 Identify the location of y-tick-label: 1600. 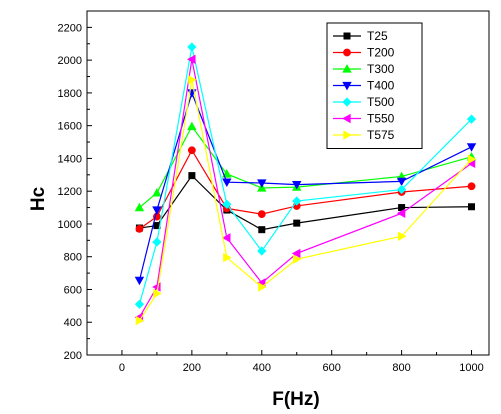
(70, 127).